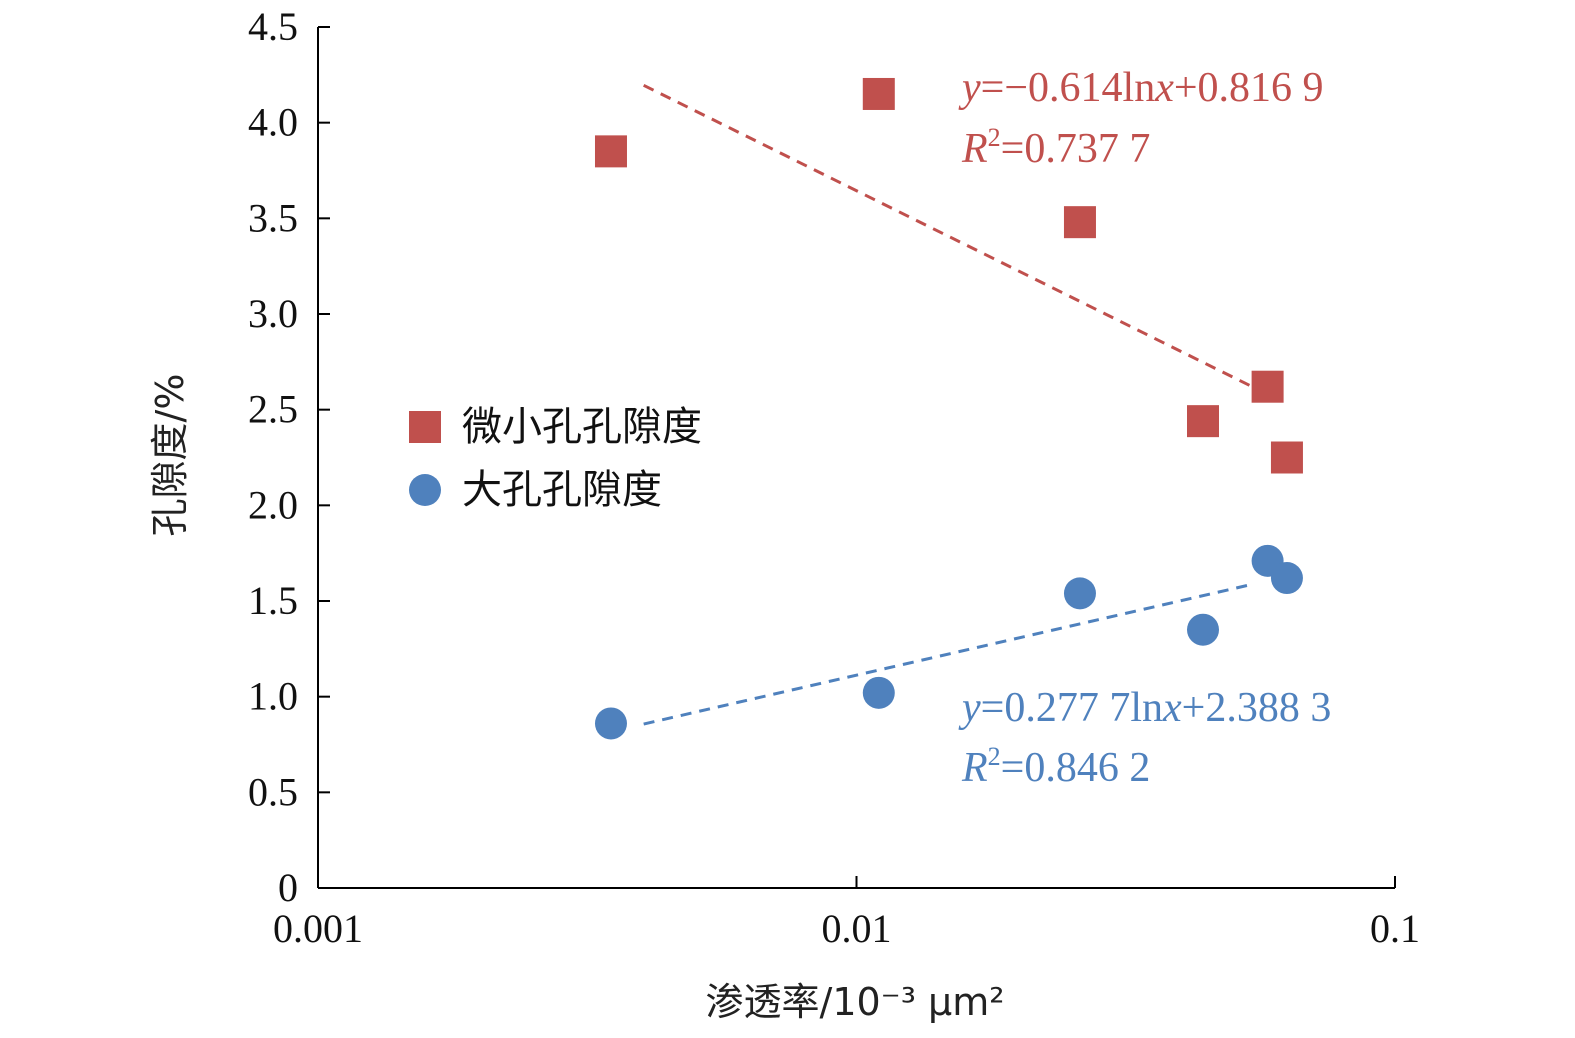  Describe the element at coordinates (1055, 766) in the screenshot. I see `r2-macro-text: R2=0.846 2` at that location.